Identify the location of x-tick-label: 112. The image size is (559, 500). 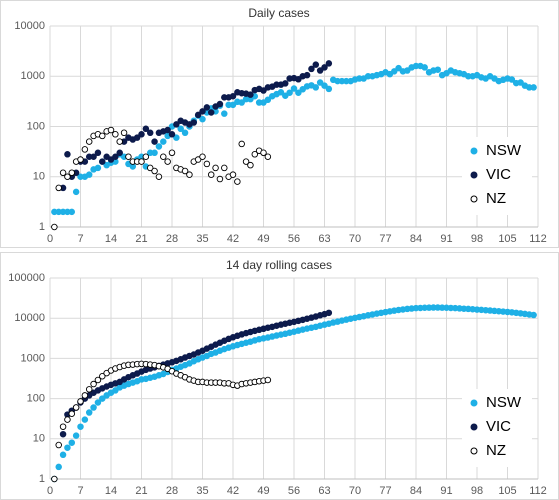
(538, 491).